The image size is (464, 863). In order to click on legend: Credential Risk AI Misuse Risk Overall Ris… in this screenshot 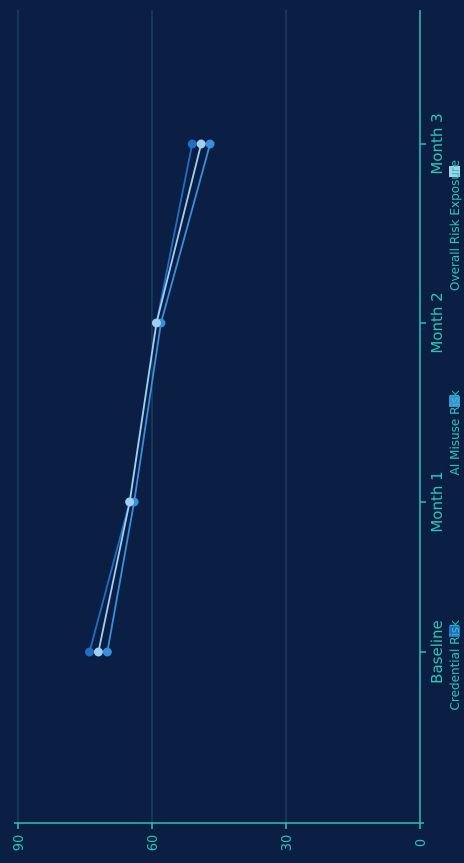, I will do `click(455, 435)`.